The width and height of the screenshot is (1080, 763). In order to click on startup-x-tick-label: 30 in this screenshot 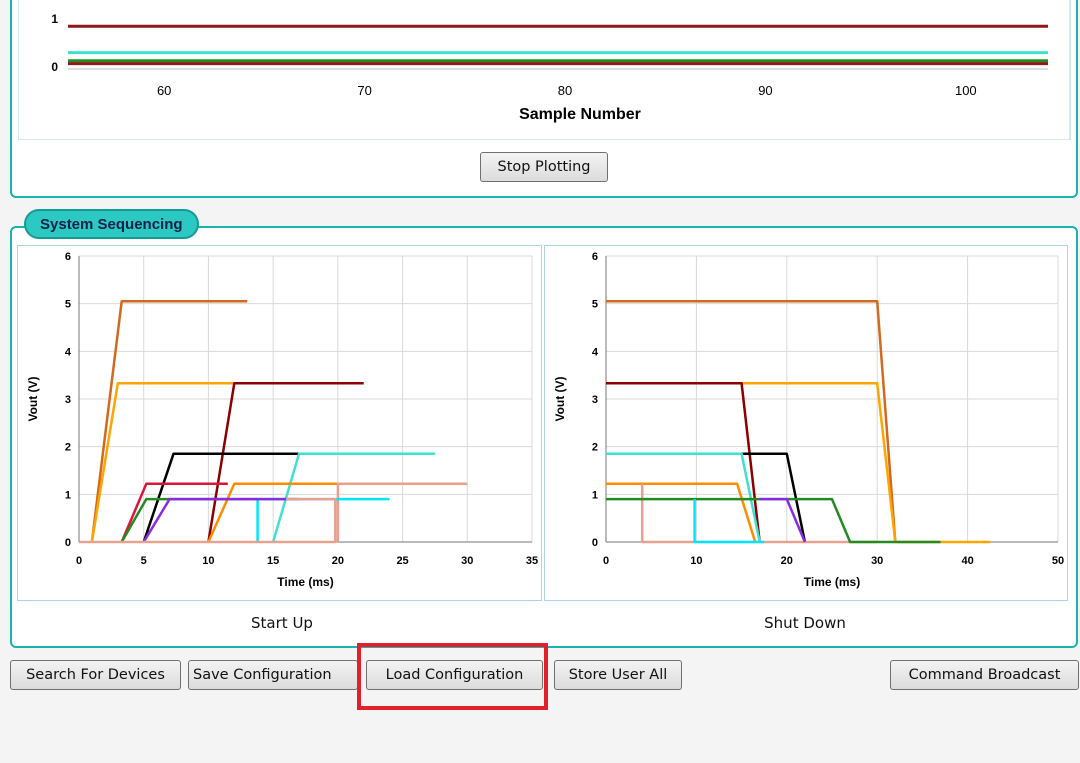, I will do `click(467, 561)`.